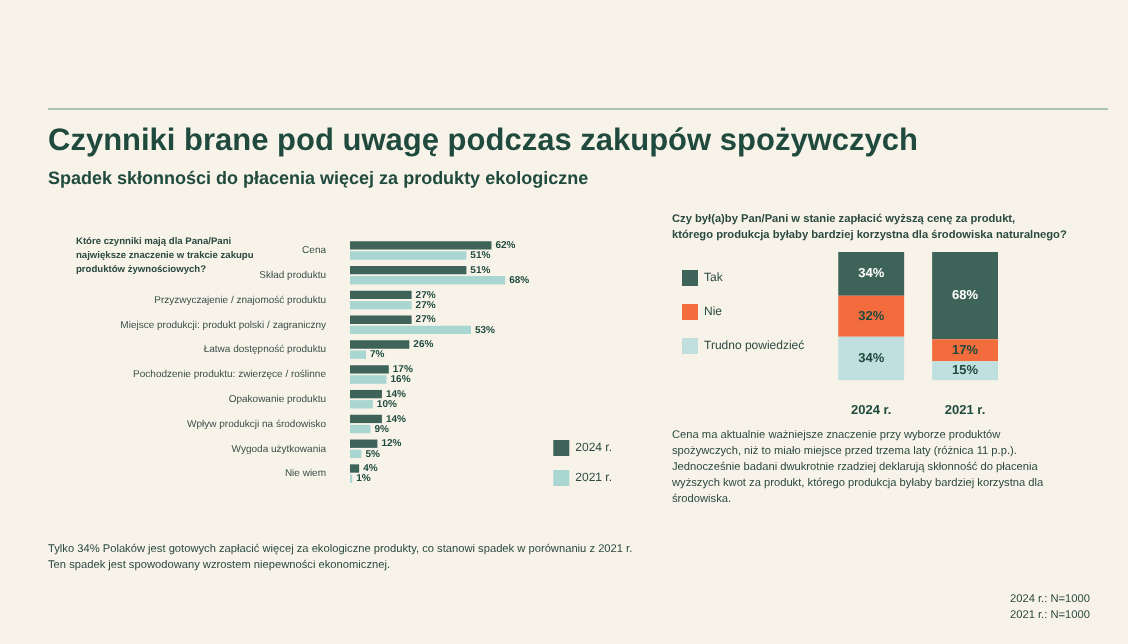 The width and height of the screenshot is (1128, 644). What do you see at coordinates (318, 178) in the screenshot?
I see `chart-subtitle: Spadek skłonności do płacenia więcej za produkty ekologiczne` at bounding box center [318, 178].